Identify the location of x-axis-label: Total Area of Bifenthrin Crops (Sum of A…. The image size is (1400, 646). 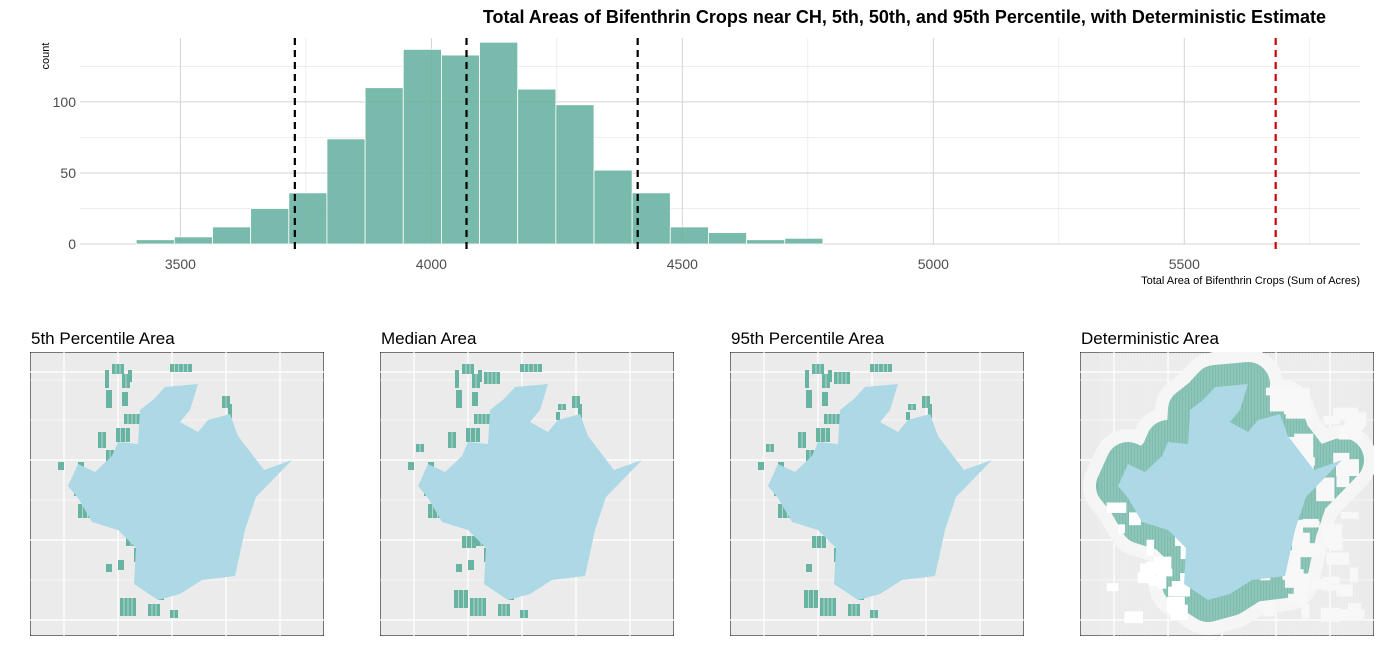
(1250, 281).